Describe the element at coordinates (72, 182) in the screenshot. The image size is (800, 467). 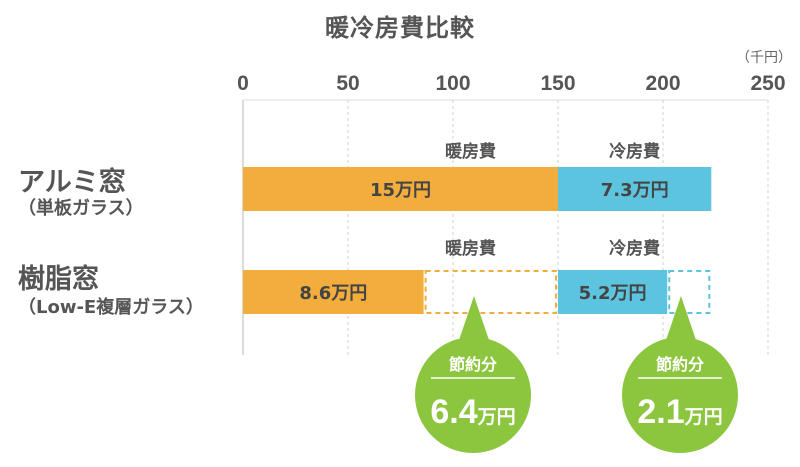
I see `category-label-aluminum: アルミ窓` at that location.